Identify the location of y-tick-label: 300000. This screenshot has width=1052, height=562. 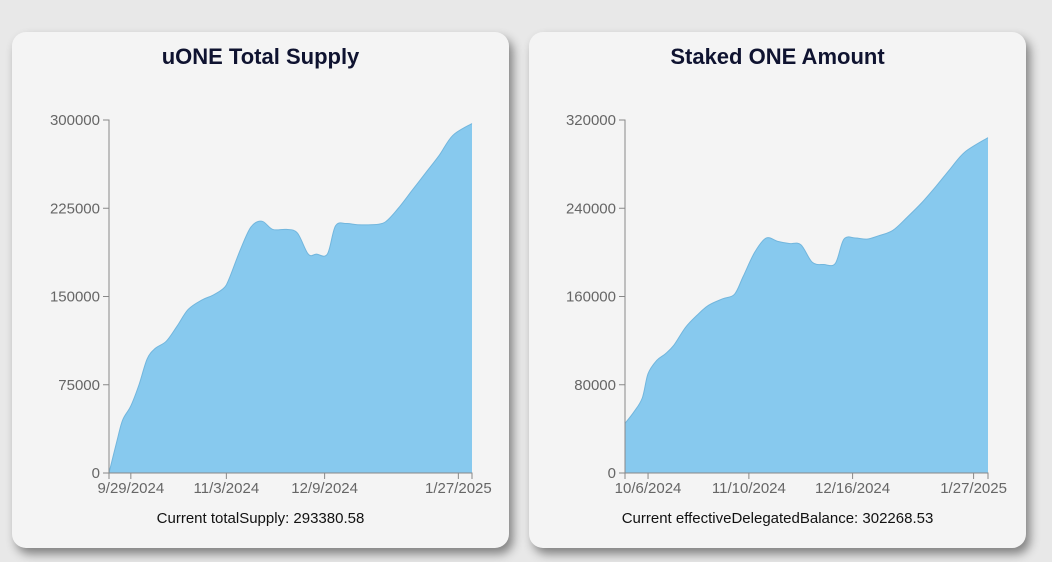
(75, 120).